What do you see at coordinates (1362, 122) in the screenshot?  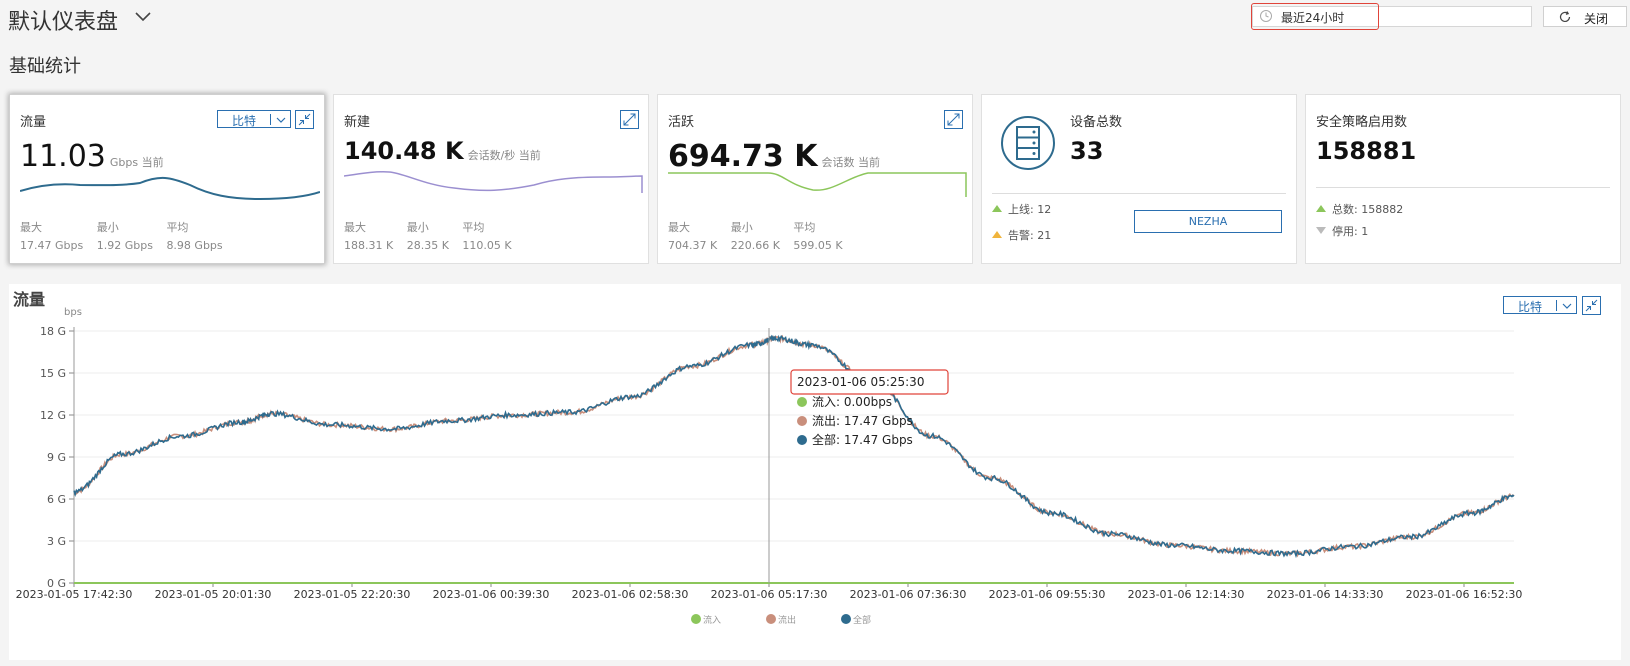 I see `card-title: 安全策略启用数` at bounding box center [1362, 122].